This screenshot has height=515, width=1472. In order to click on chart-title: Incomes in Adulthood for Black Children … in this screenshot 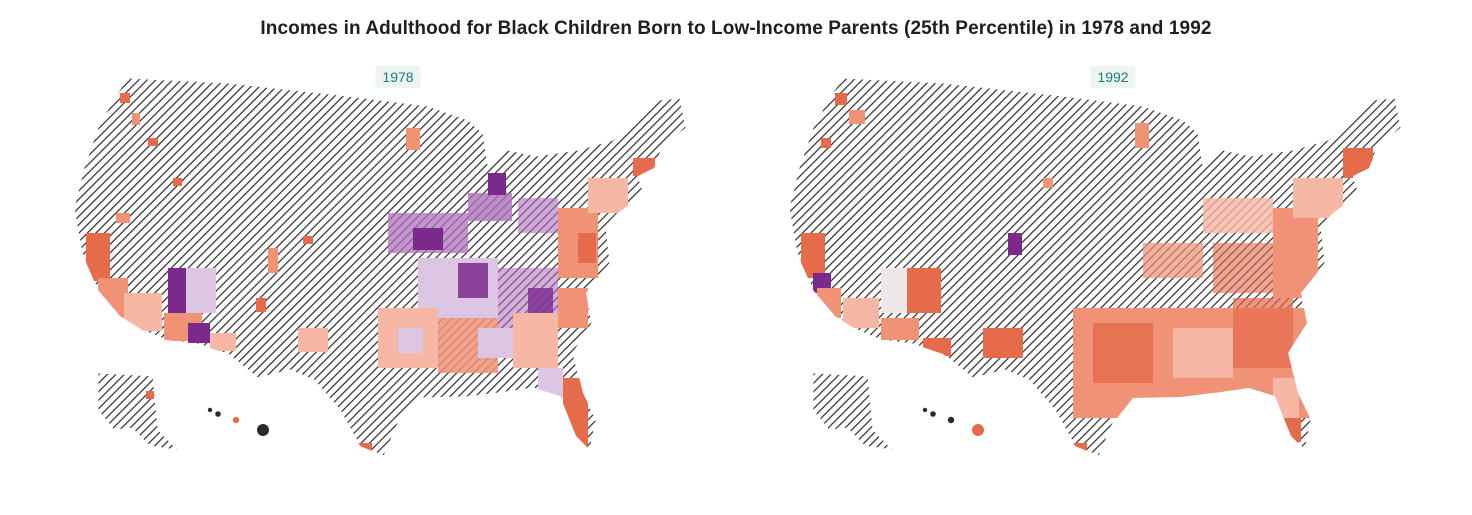, I will do `click(736, 28)`.